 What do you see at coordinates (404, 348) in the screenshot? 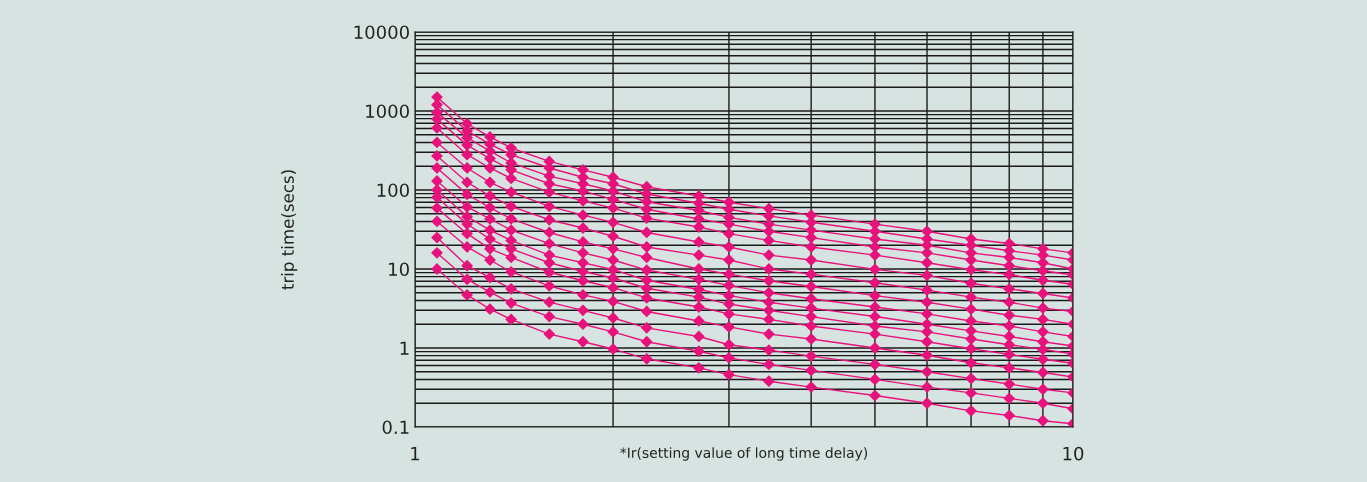
I see `y-tick-label: 1` at bounding box center [404, 348].